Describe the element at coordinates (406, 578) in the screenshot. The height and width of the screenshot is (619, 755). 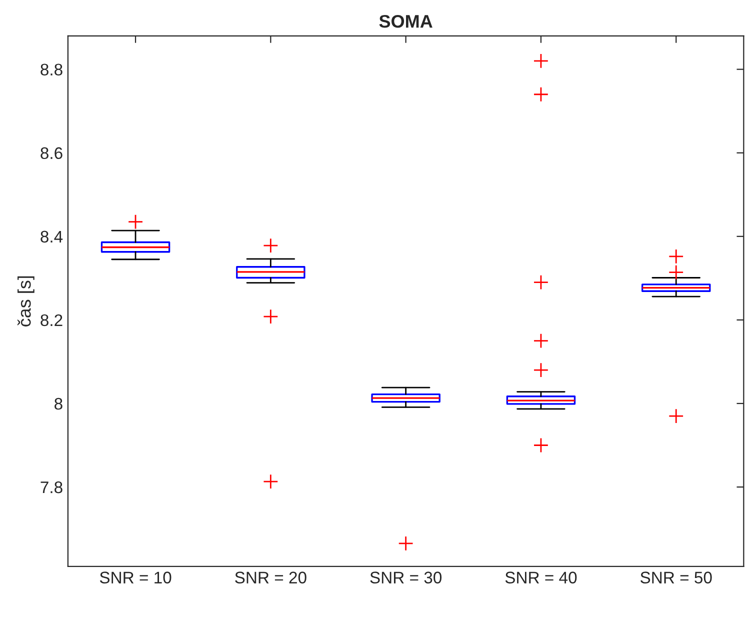
I see `x-tick-label: SNR = 30` at that location.